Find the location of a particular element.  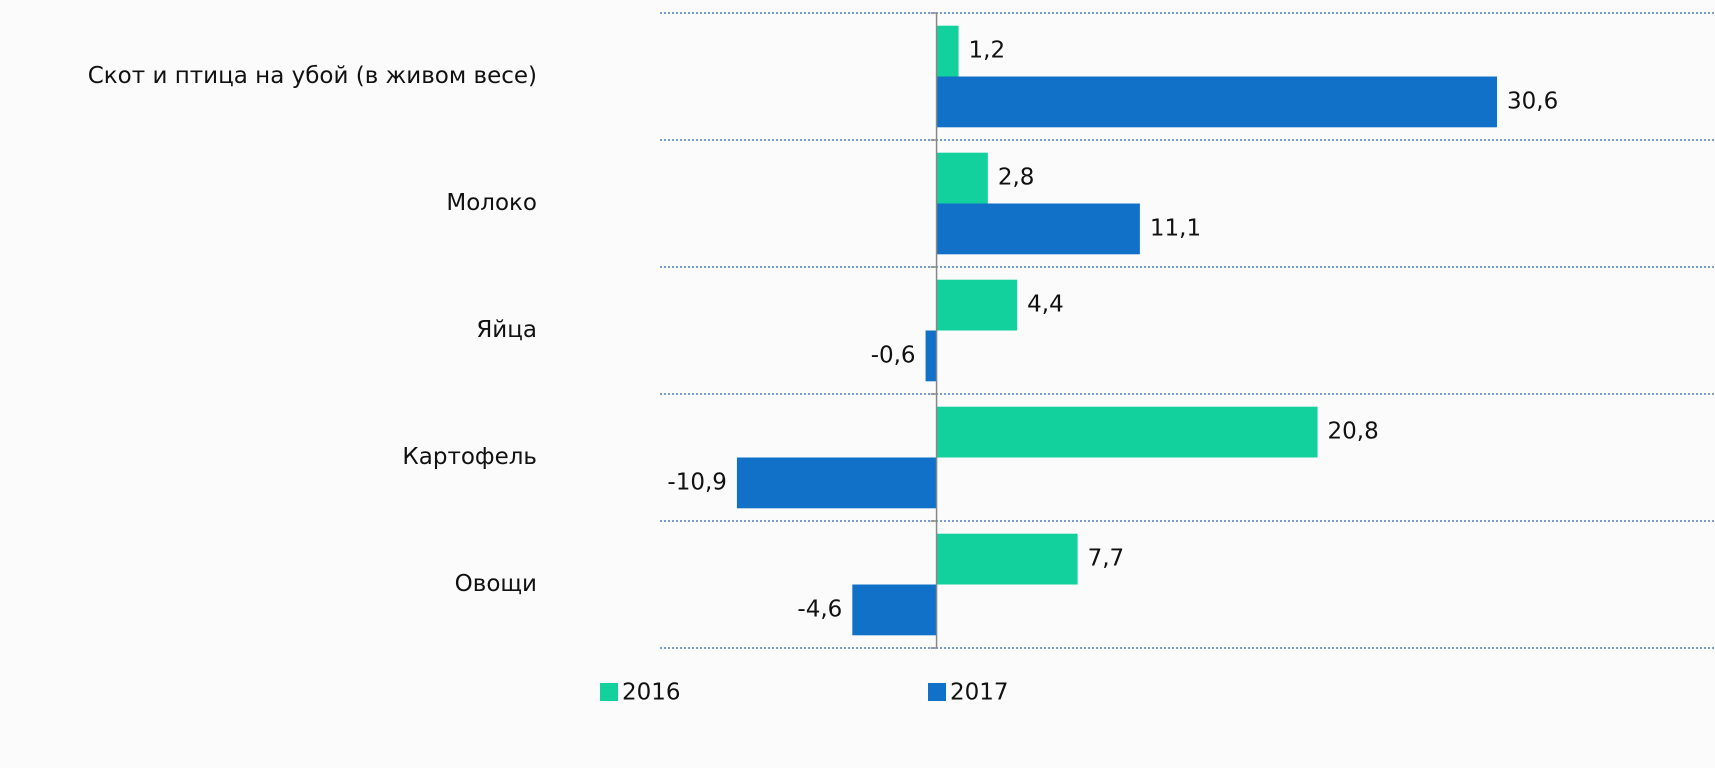

category-label: Овощи is located at coordinates (496, 584).